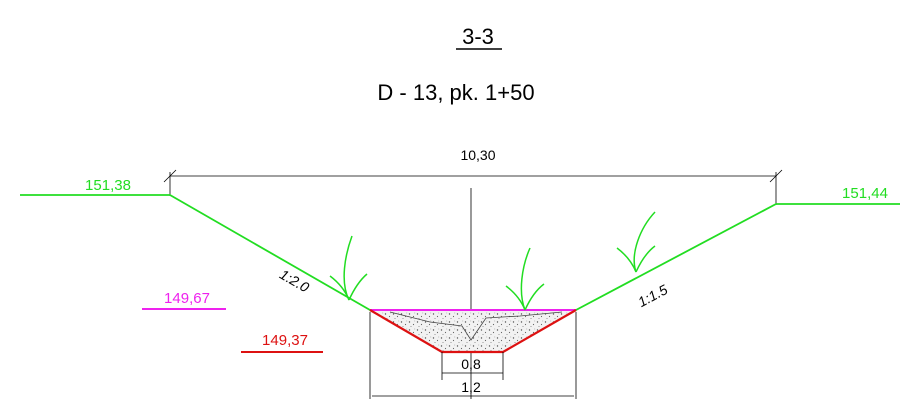 Image resolution: width=916 pixels, height=399 pixels. What do you see at coordinates (652, 295) in the screenshot?
I see `right-slope-label: 1:1.5` at bounding box center [652, 295].